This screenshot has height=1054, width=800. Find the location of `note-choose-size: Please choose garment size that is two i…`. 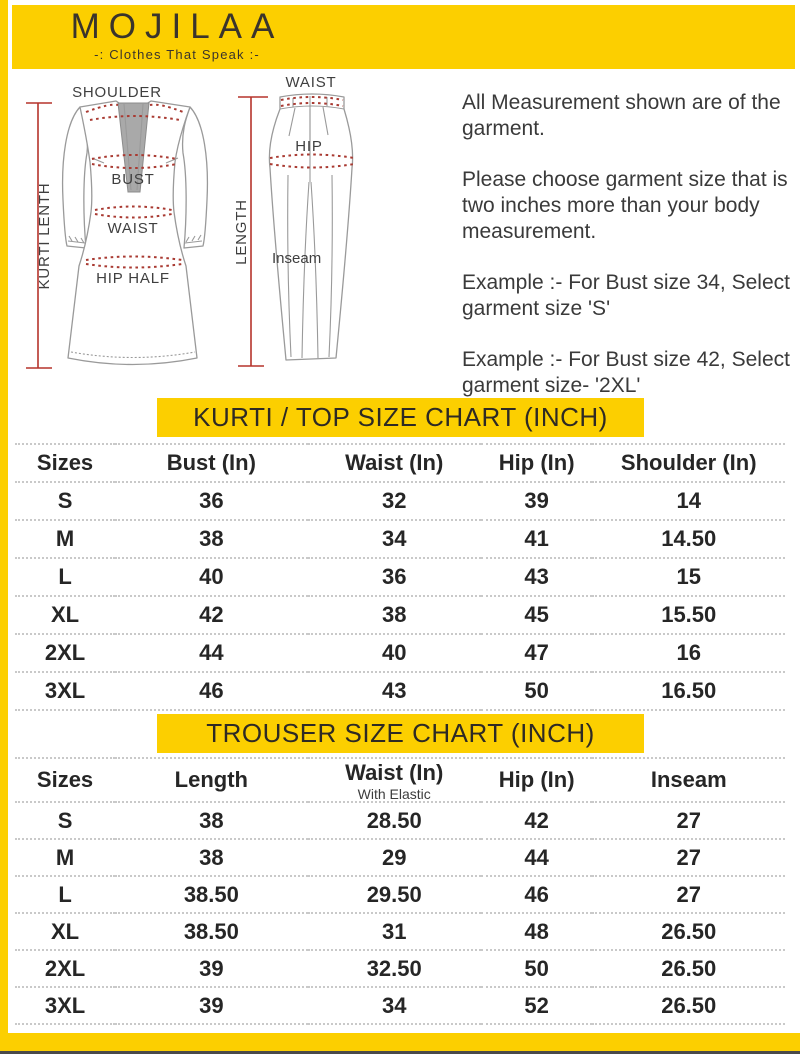

note-choose-size: Please choose garment size that is two i… is located at coordinates (625, 205).